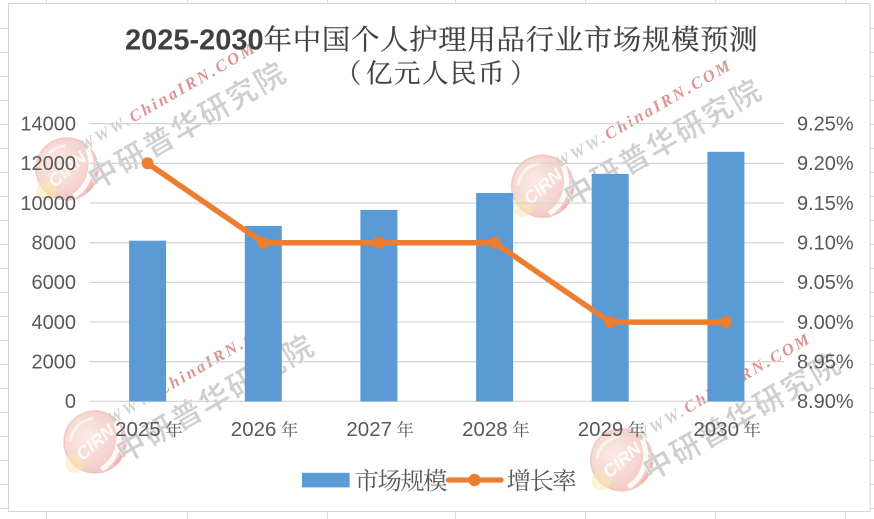 This screenshot has height=519, width=874. Describe the element at coordinates (716, 429) in the screenshot. I see `svg-text: 2030` at that location.